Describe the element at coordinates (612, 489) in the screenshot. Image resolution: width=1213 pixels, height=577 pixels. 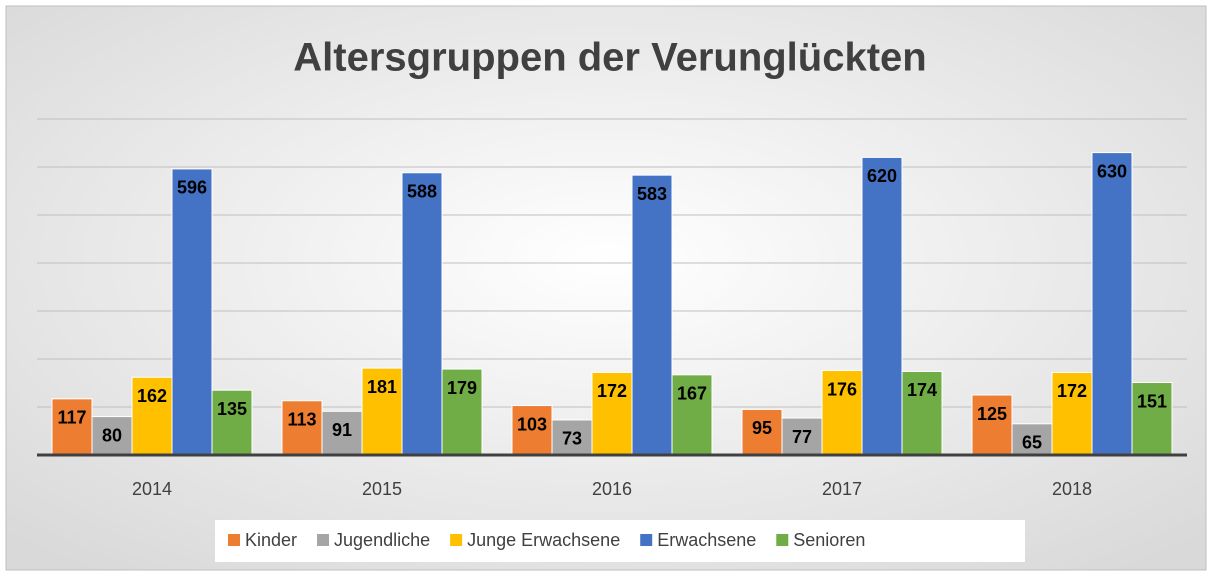
I see `x-tick-label: 2016` at that location.